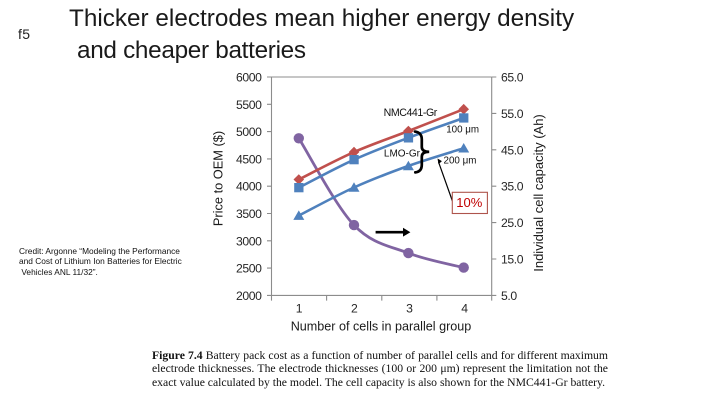  I want to click on svg-text: 55.0, so click(512, 114).